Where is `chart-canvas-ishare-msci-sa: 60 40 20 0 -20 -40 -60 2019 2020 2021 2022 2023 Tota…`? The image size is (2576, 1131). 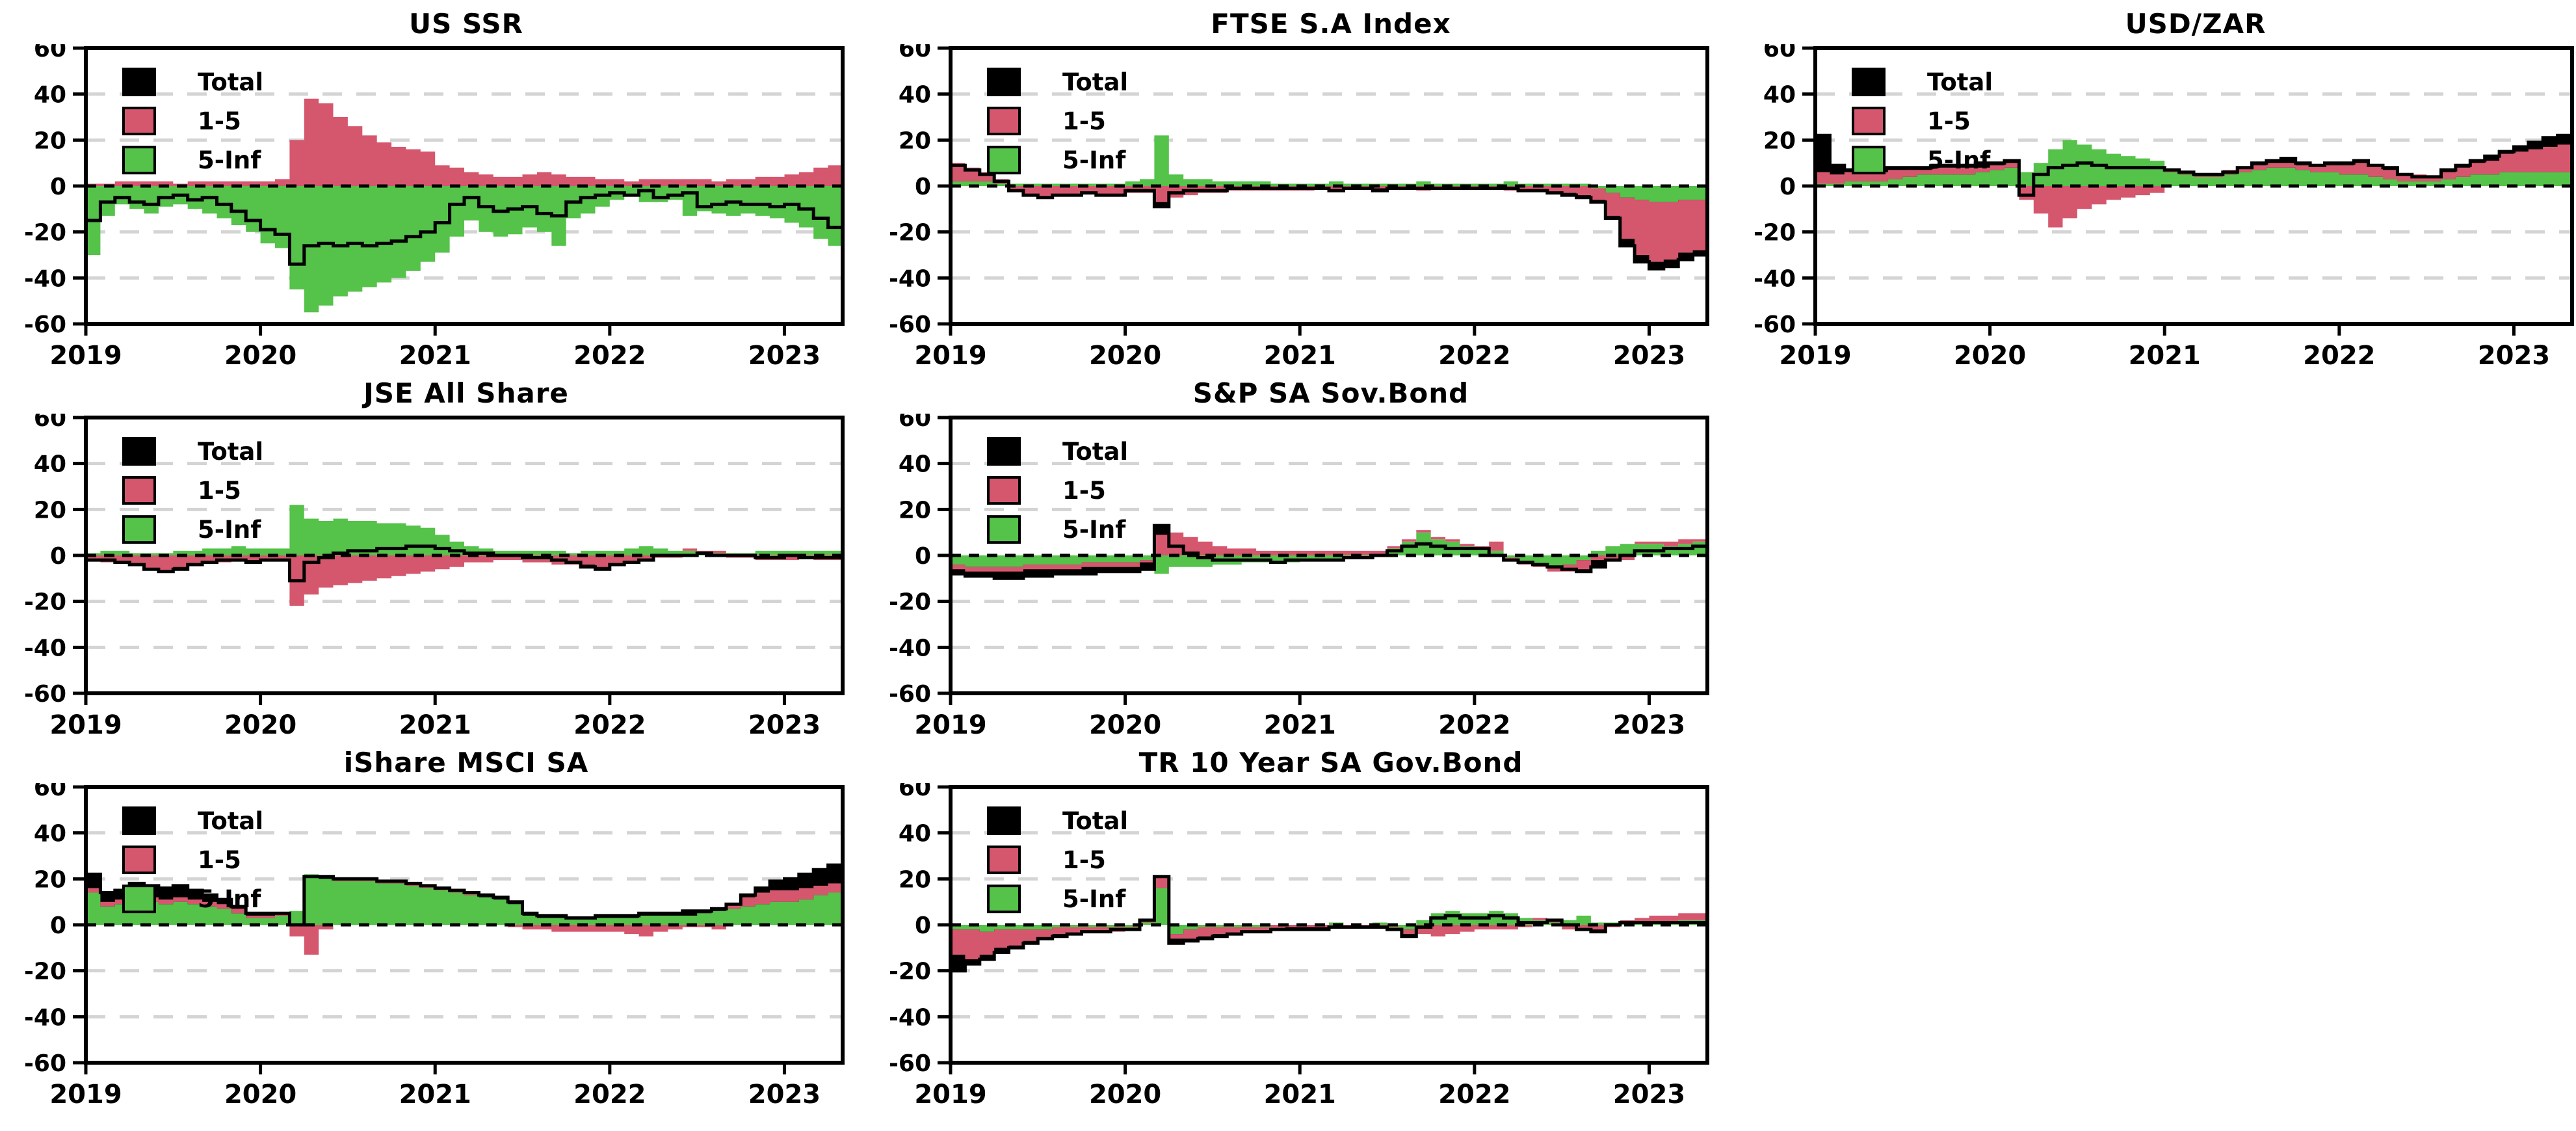 chart-canvas-ishare-msci-sa: 60 40 20 0 -20 -40 -60 2019 2020 2021 2022 2023 Tota… is located at coordinates (434, 945).